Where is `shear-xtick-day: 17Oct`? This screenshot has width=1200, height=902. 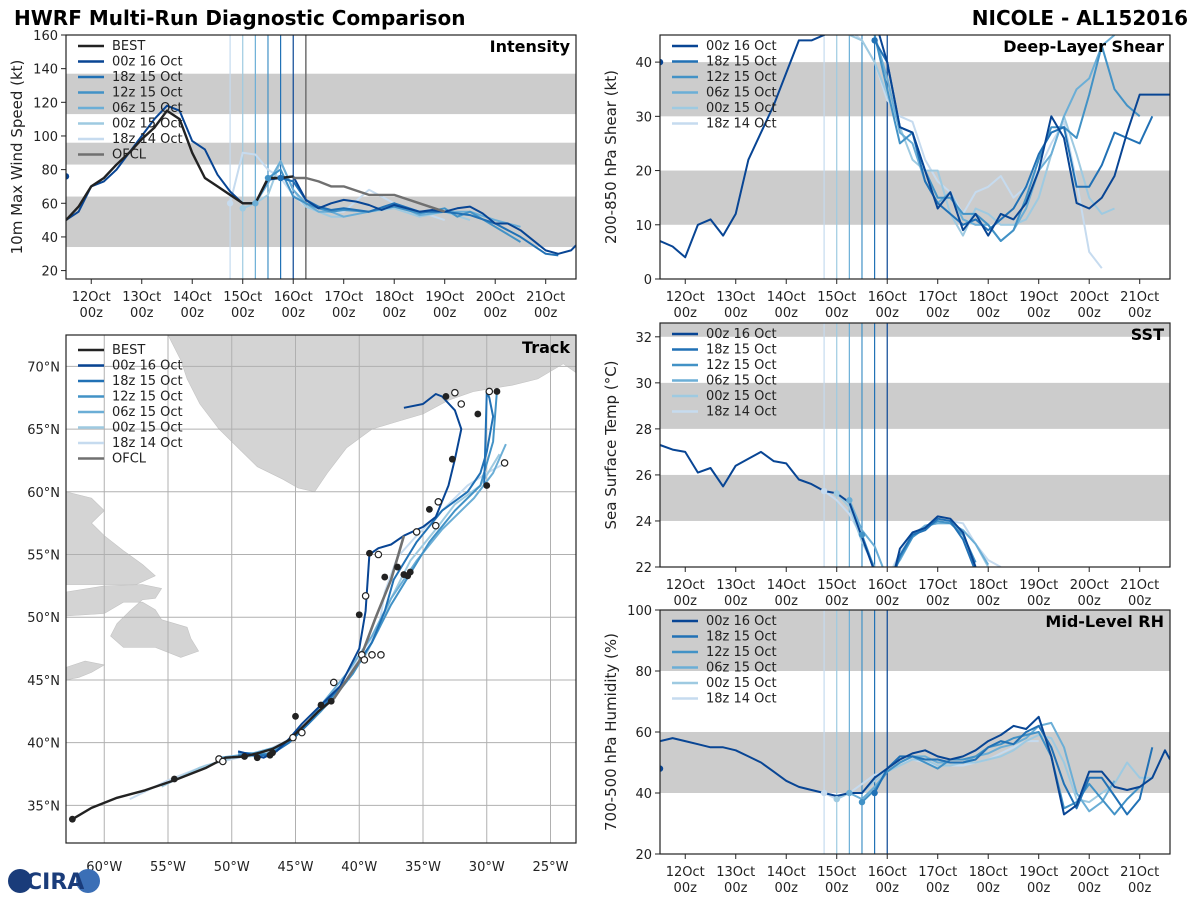
shear-xtick-day: 17Oct is located at coordinates (937, 297).